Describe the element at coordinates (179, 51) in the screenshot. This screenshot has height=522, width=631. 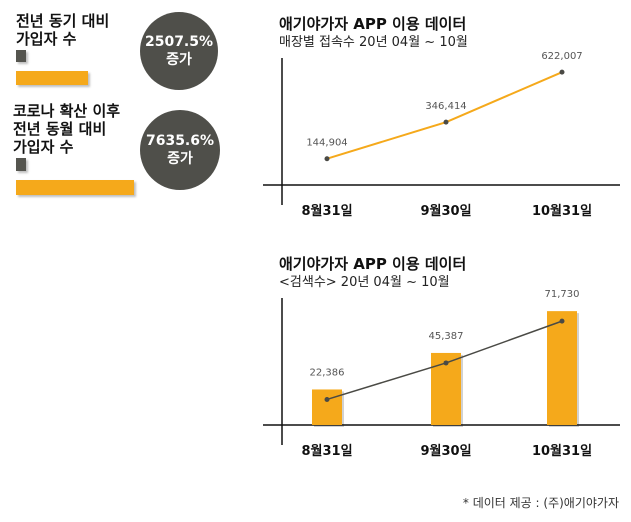
I see `stat1-circle: 2507.5% 증가` at that location.